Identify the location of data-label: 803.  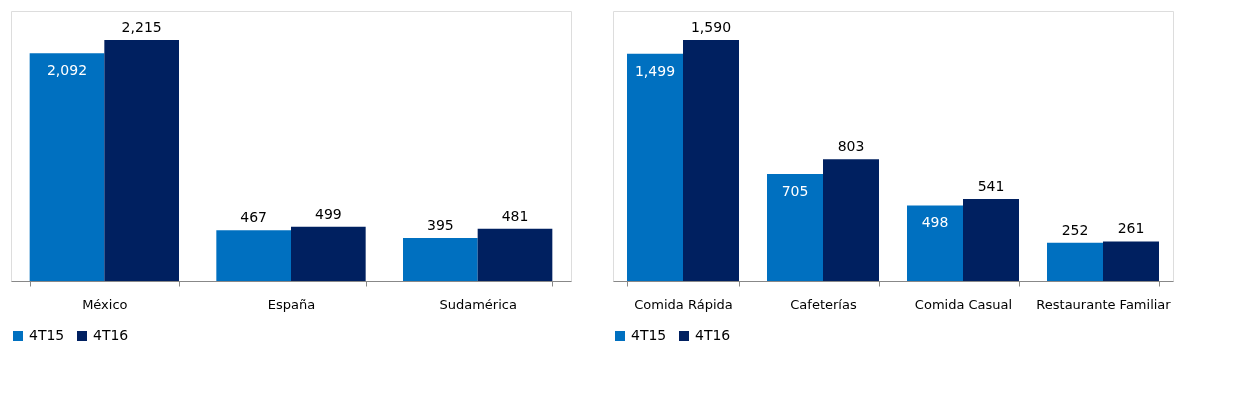
(851, 146).